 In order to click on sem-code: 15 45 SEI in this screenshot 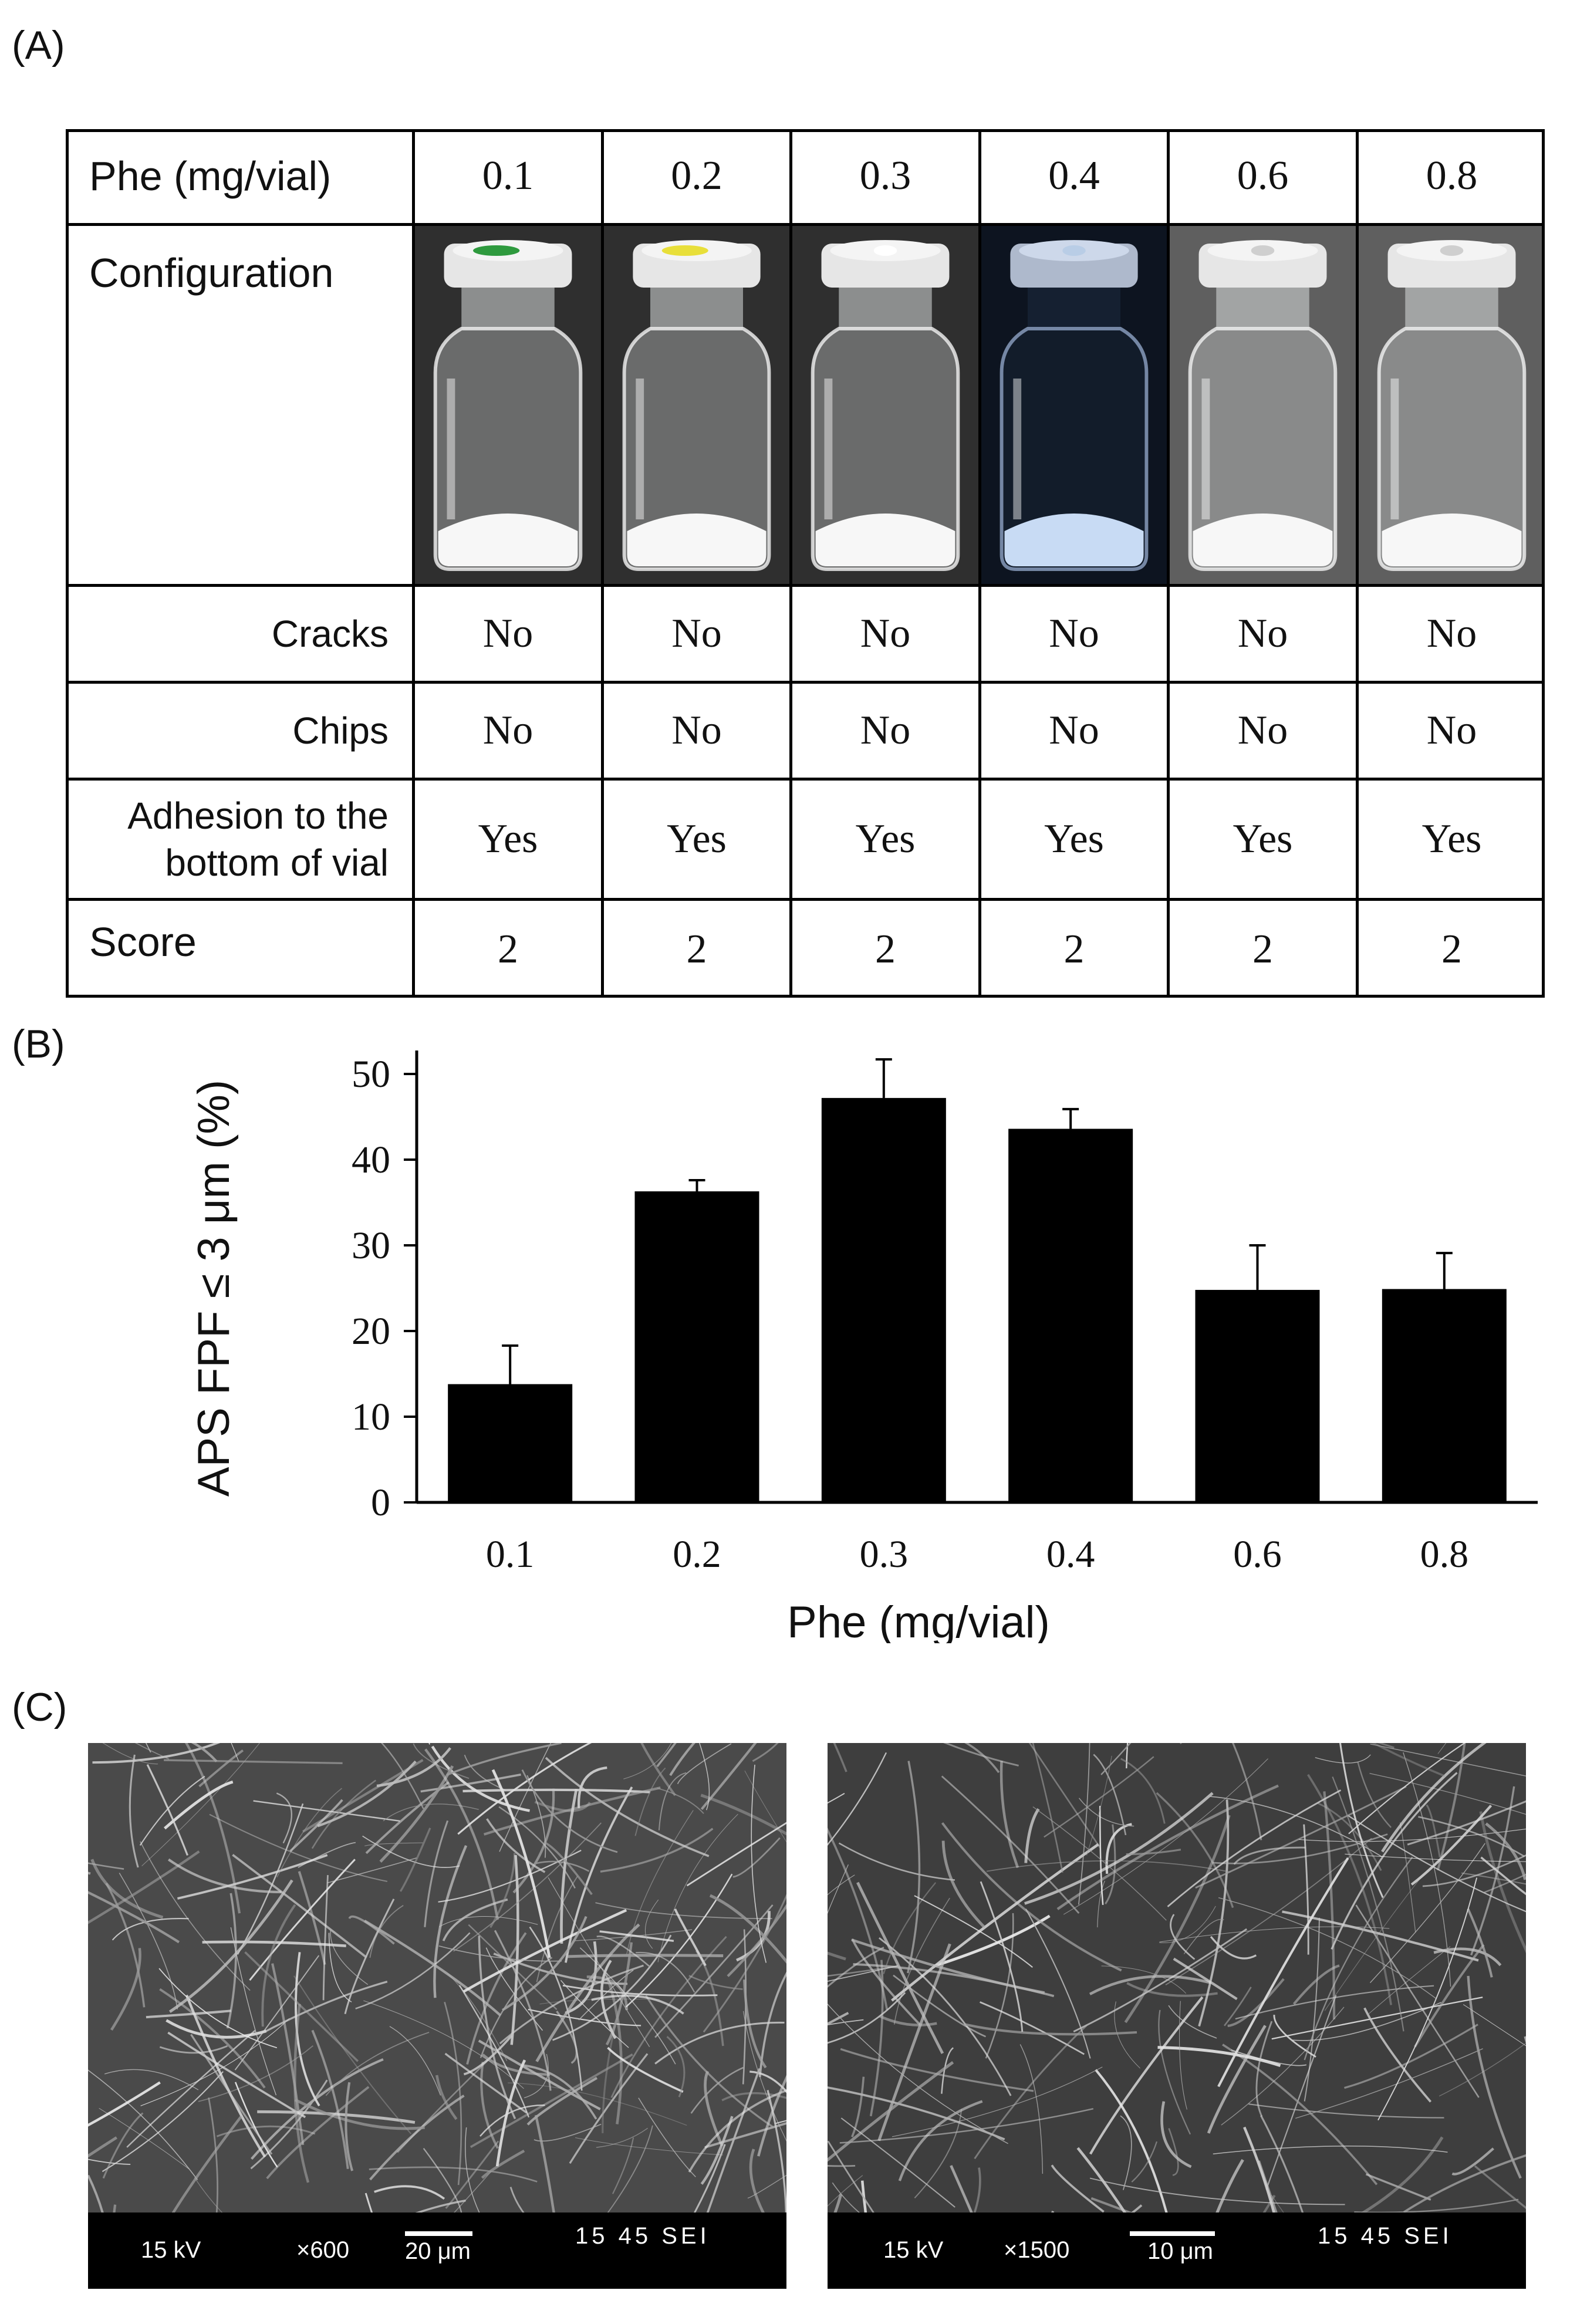, I will do `click(642, 2236)`.